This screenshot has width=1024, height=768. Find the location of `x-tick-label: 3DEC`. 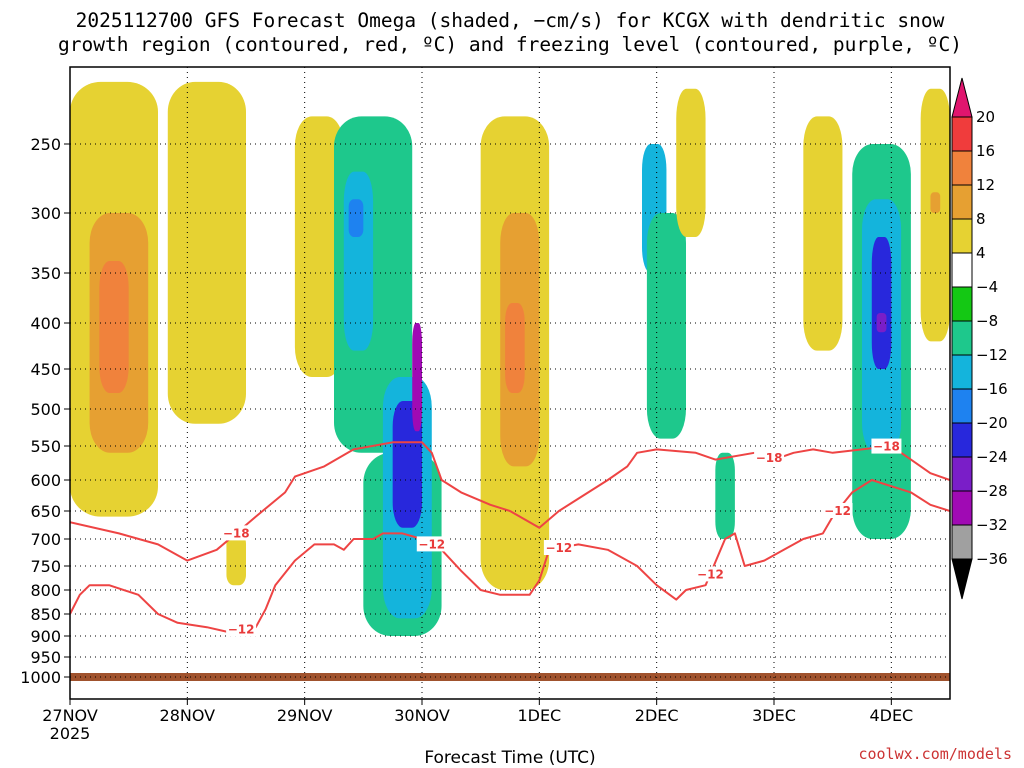

x-tick-label: 3DEC is located at coordinates (774, 715).